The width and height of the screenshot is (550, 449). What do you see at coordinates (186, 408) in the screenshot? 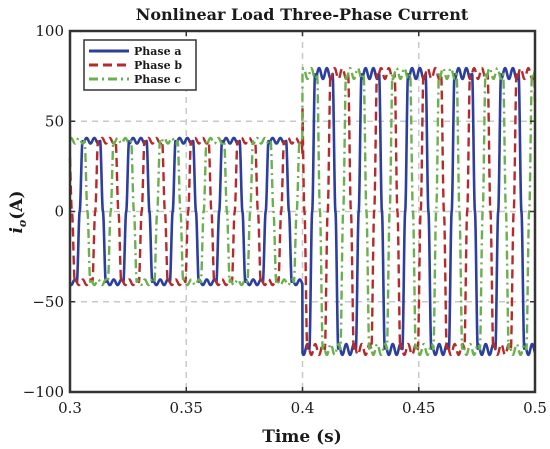
I see `x-tick-label-1: 0.35` at bounding box center [186, 408].